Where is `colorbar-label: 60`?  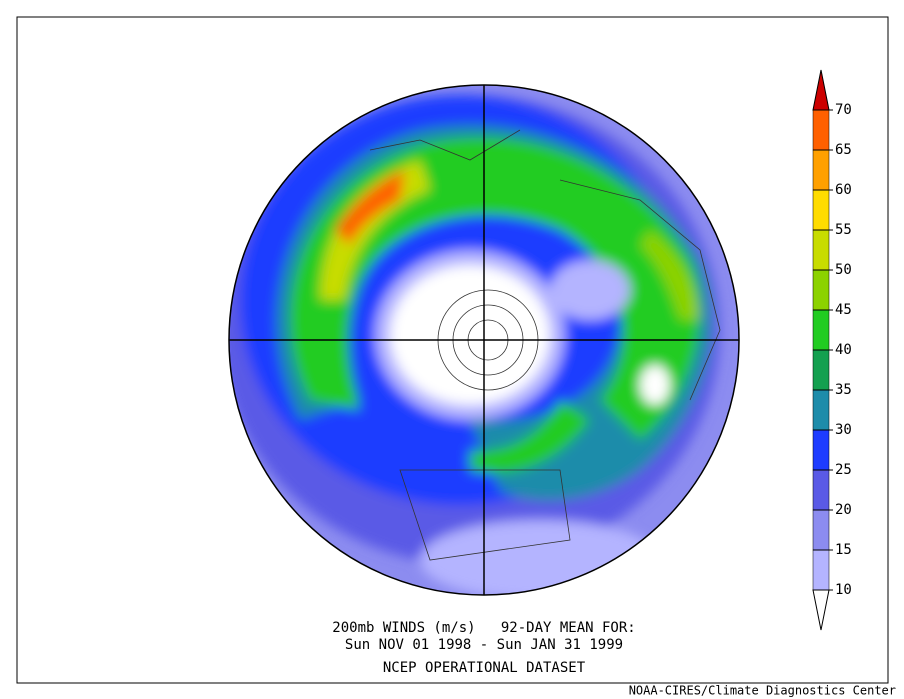
colorbar-label: 60 is located at coordinates (843, 190).